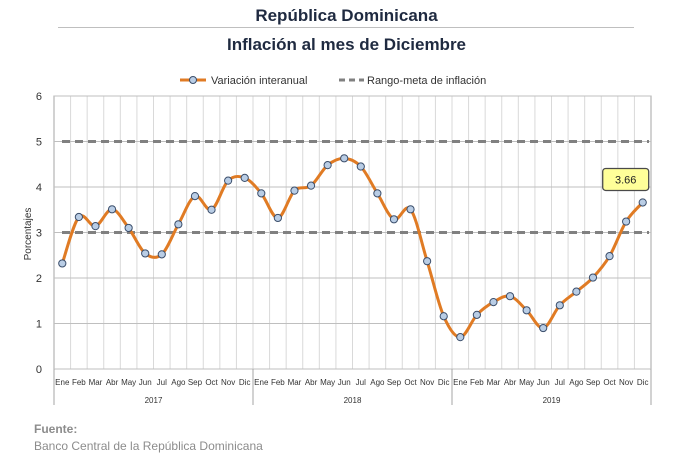  I want to click on x-tick-label-year: 2017, so click(154, 400).